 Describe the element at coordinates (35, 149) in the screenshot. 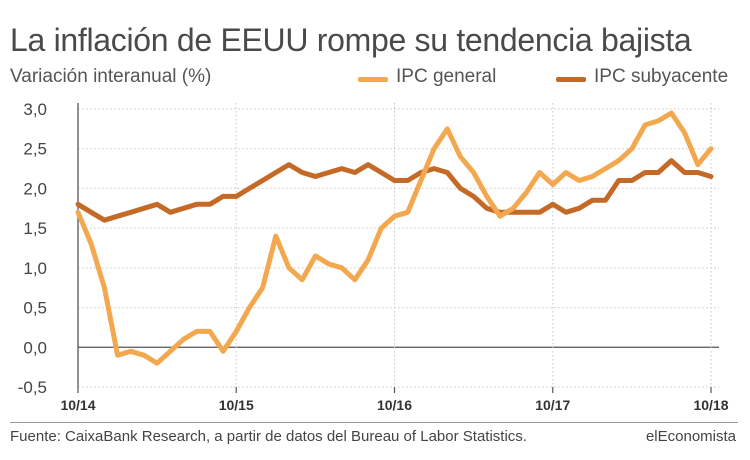

I see `y-tick-label: 2,5` at that location.